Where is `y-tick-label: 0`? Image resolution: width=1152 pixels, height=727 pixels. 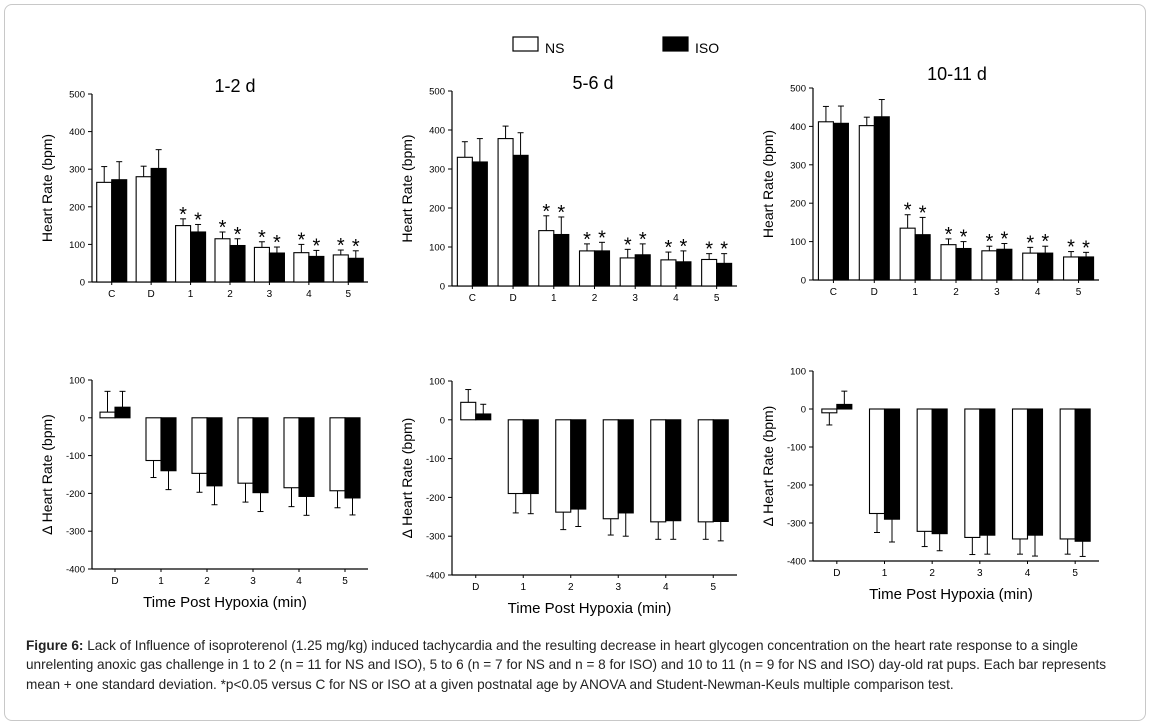
y-tick-label: 0 is located at coordinates (82, 283).